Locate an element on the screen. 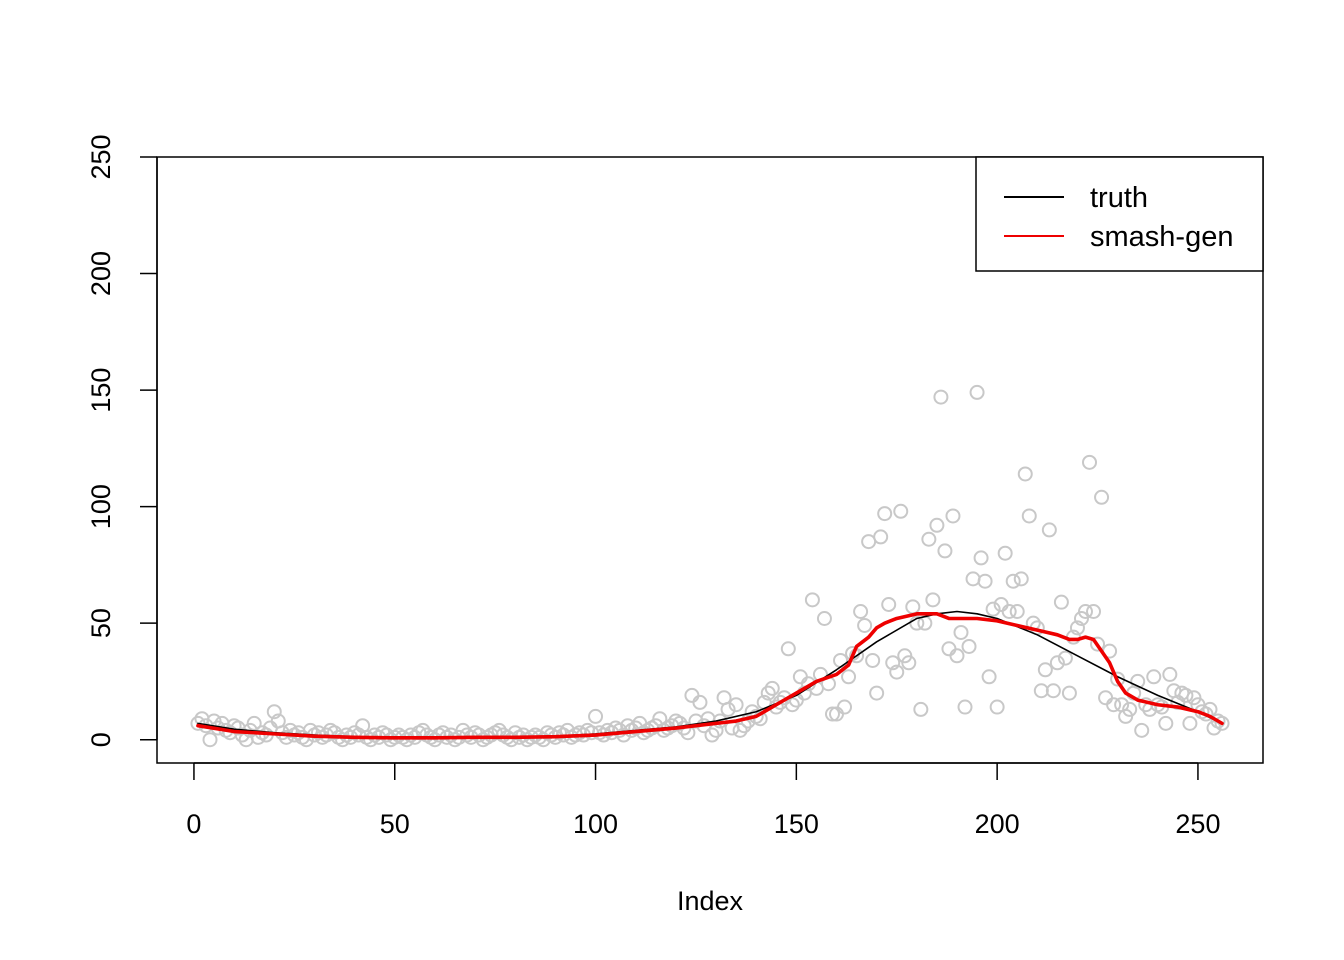  x-tick-label: 250 is located at coordinates (1197, 824).